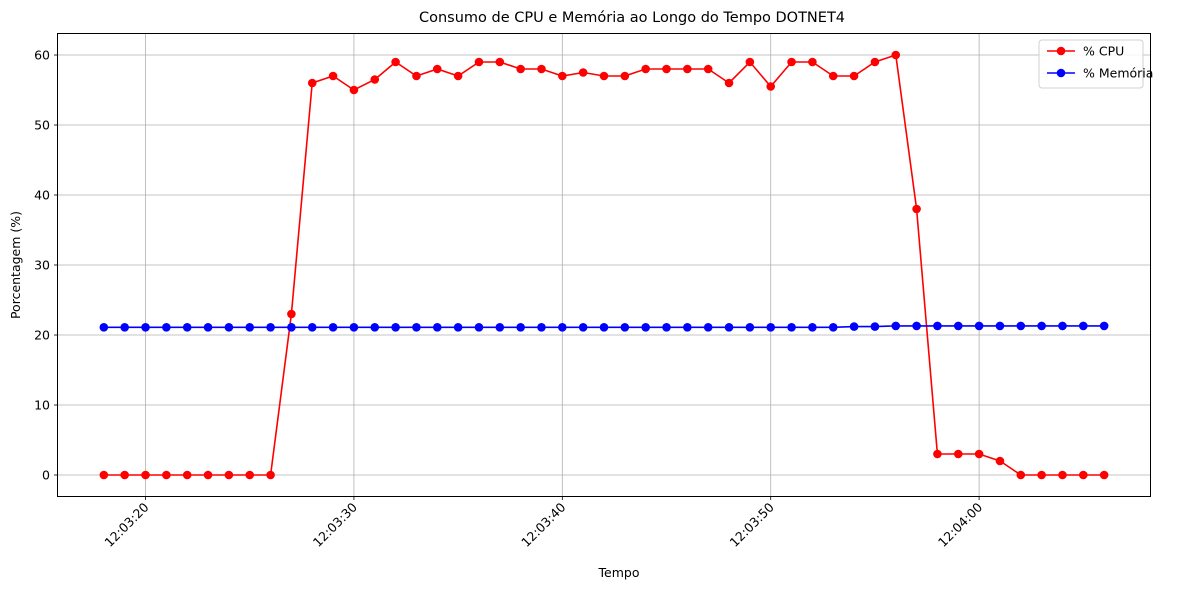  What do you see at coordinates (1103, 51) in the screenshot?
I see `legend-label: % CPU` at bounding box center [1103, 51].